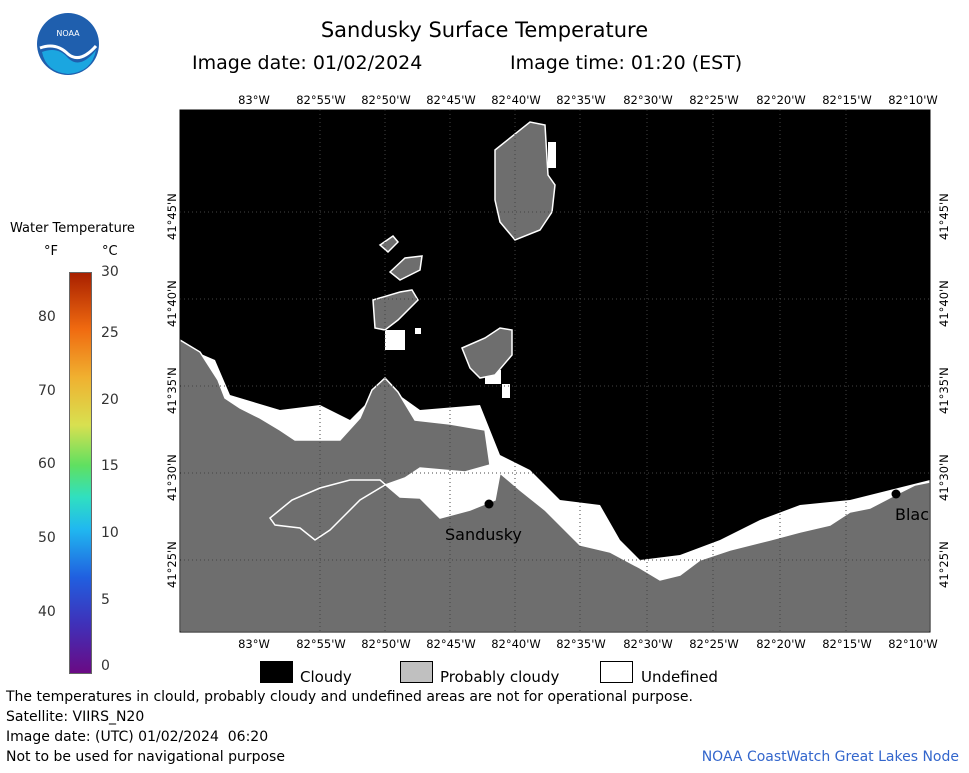 The image size is (969, 773). I want to click on colorbar-f-tick: 80, so click(47, 317).